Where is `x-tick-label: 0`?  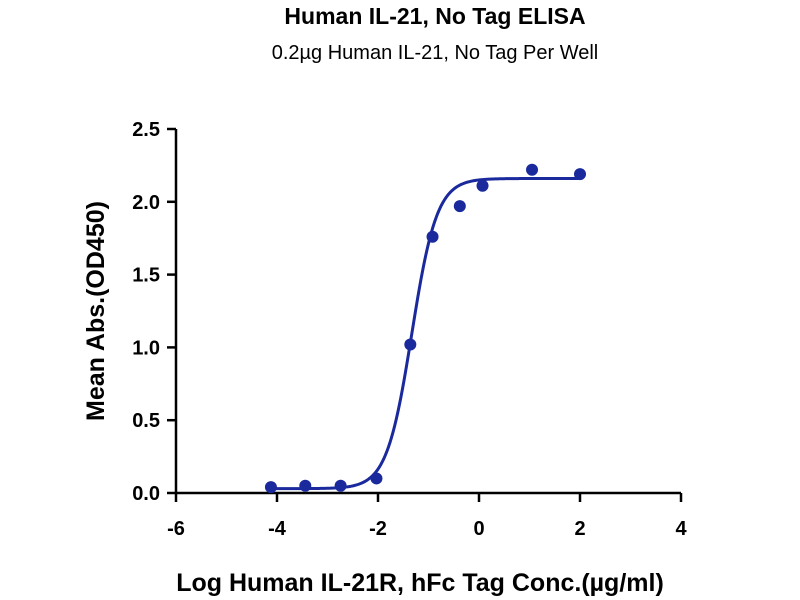 x-tick-label: 0 is located at coordinates (478, 529).